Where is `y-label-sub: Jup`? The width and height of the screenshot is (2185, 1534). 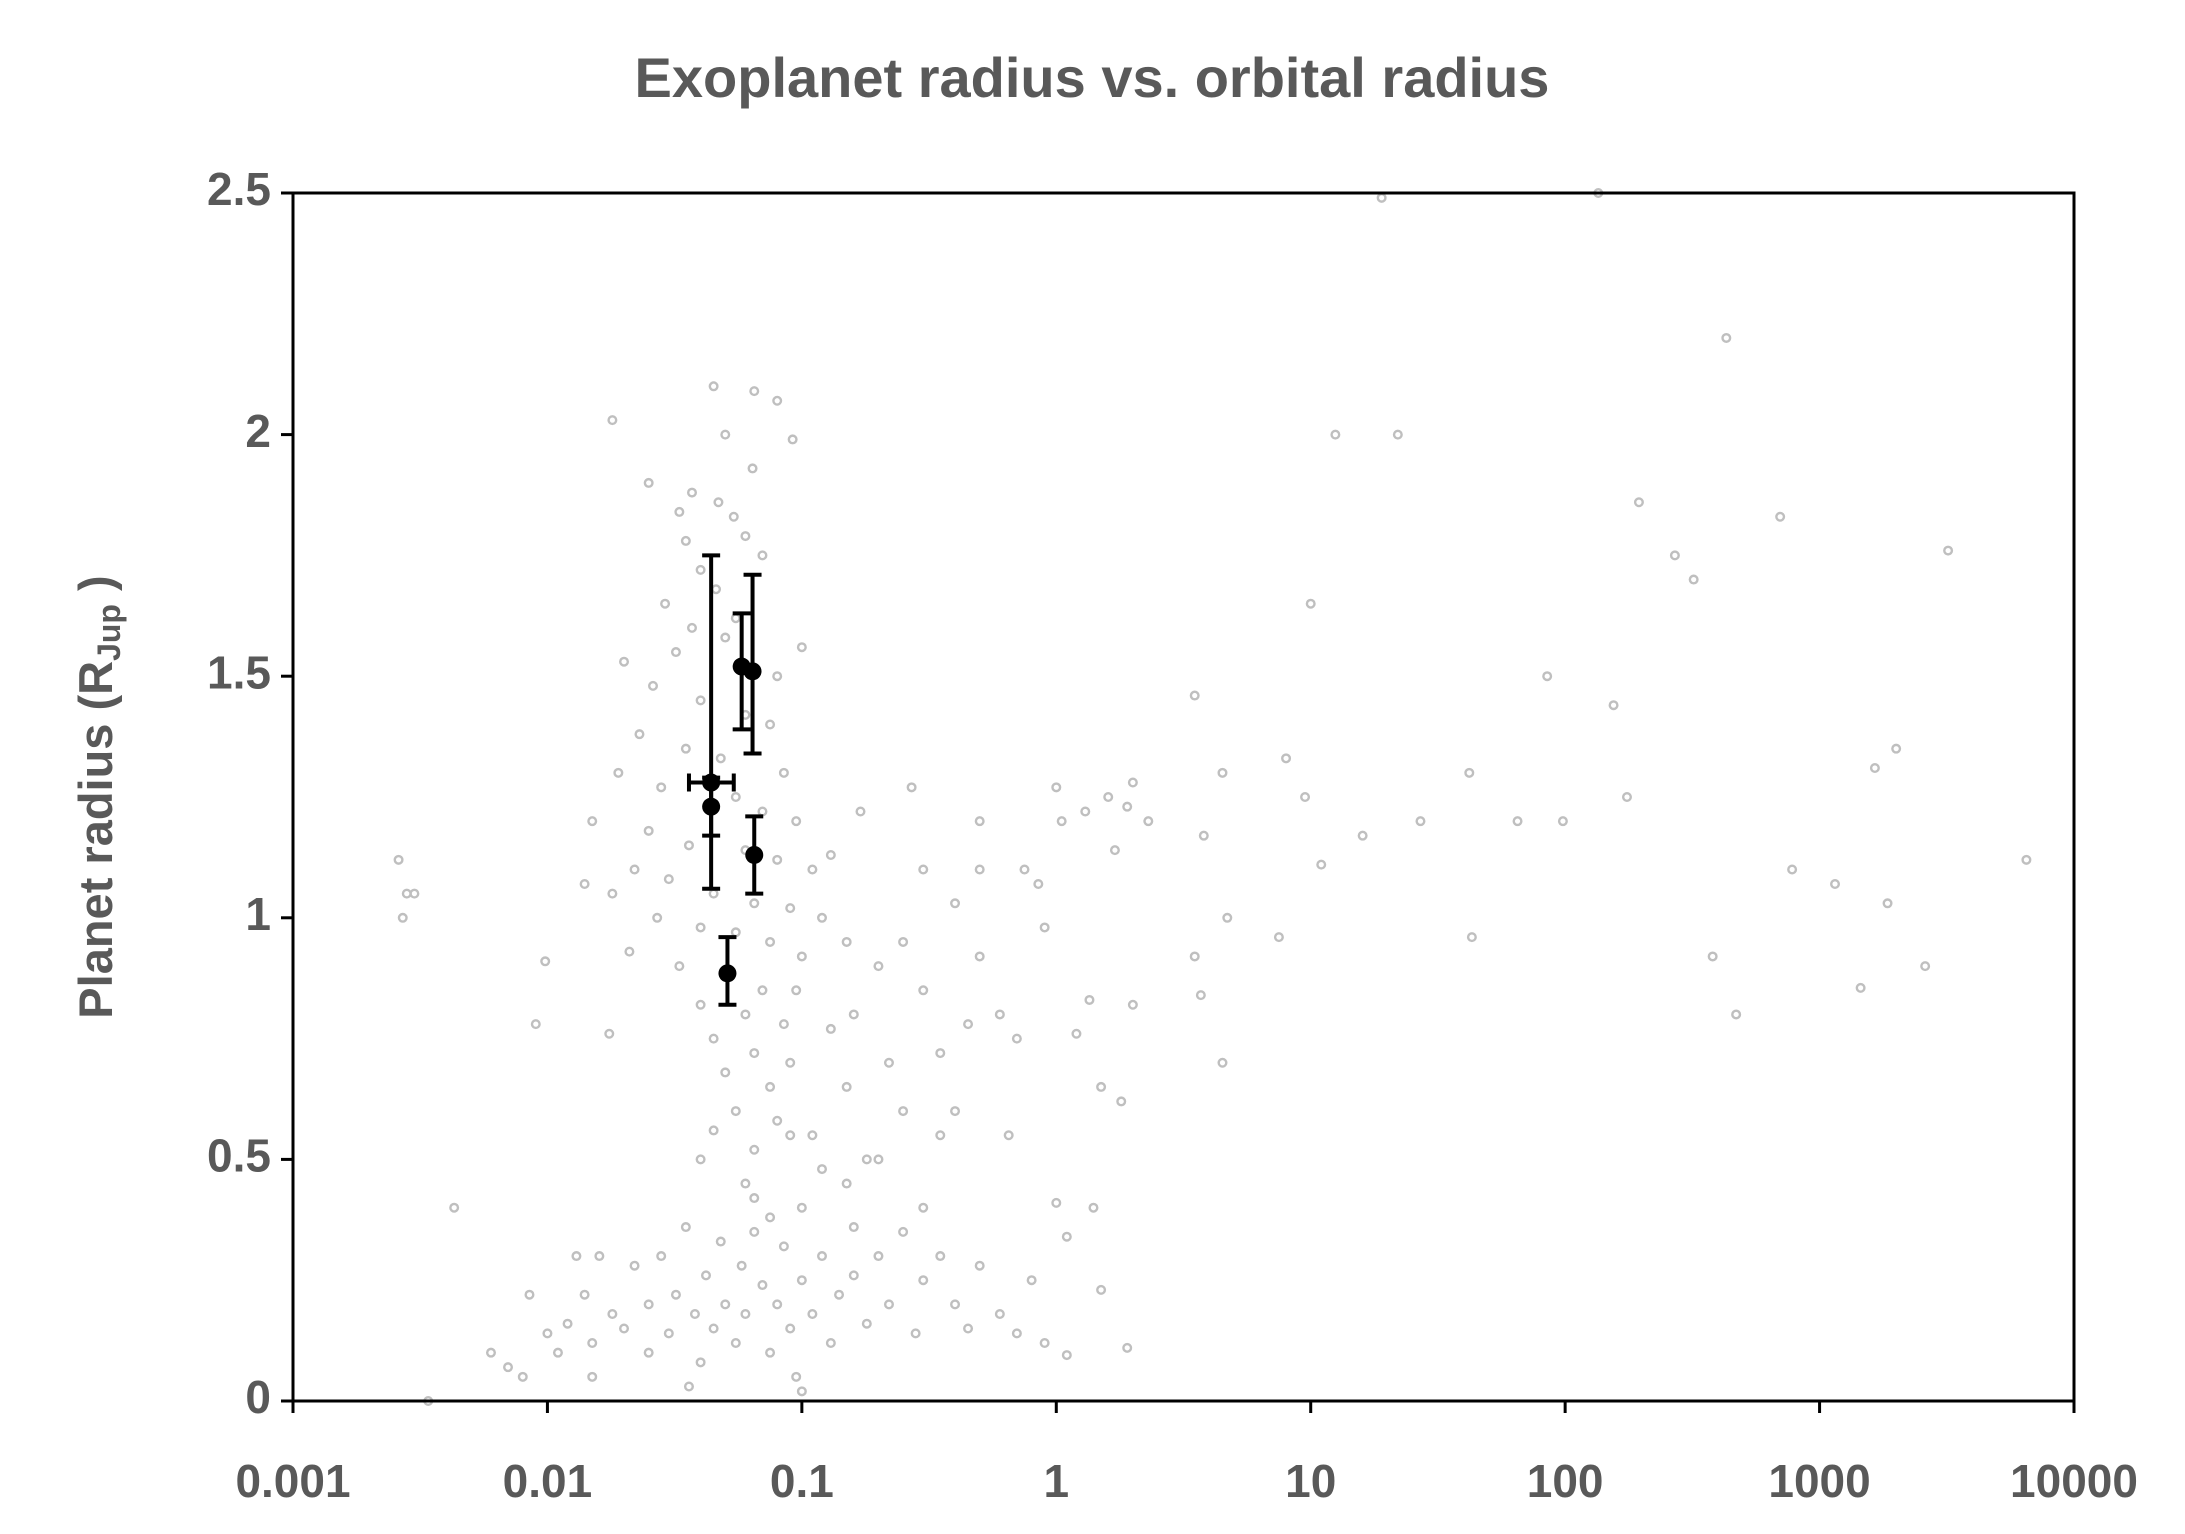
y-label-sub: Jup is located at coordinates (109, 632).